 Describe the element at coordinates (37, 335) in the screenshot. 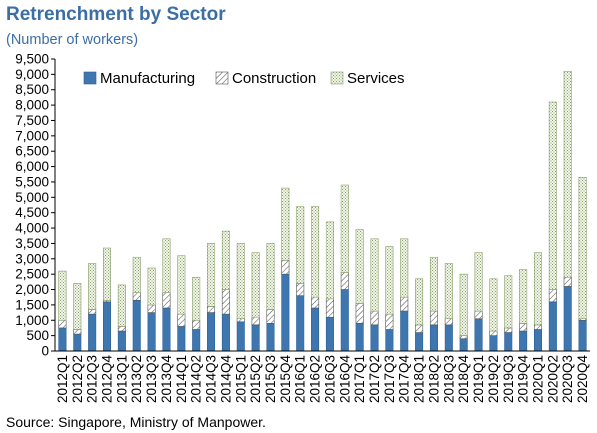

I see `y-tick-label: 500` at that location.